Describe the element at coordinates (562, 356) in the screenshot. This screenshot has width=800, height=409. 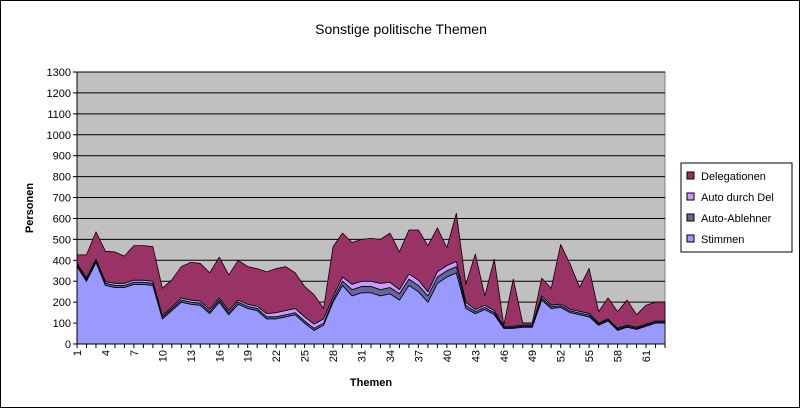
I see `x-tick-label: 52` at that location.